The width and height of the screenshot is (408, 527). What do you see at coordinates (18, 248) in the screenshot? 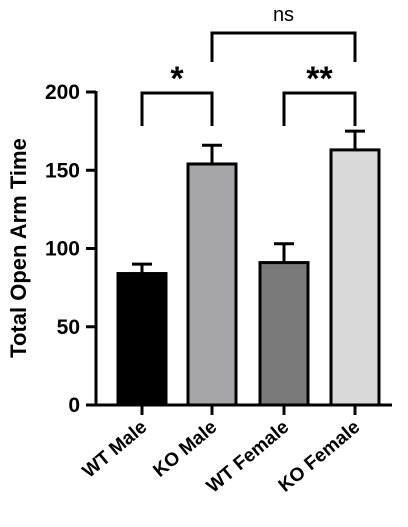
I see `y-axis-label: Total Open Arm Time` at bounding box center [18, 248].